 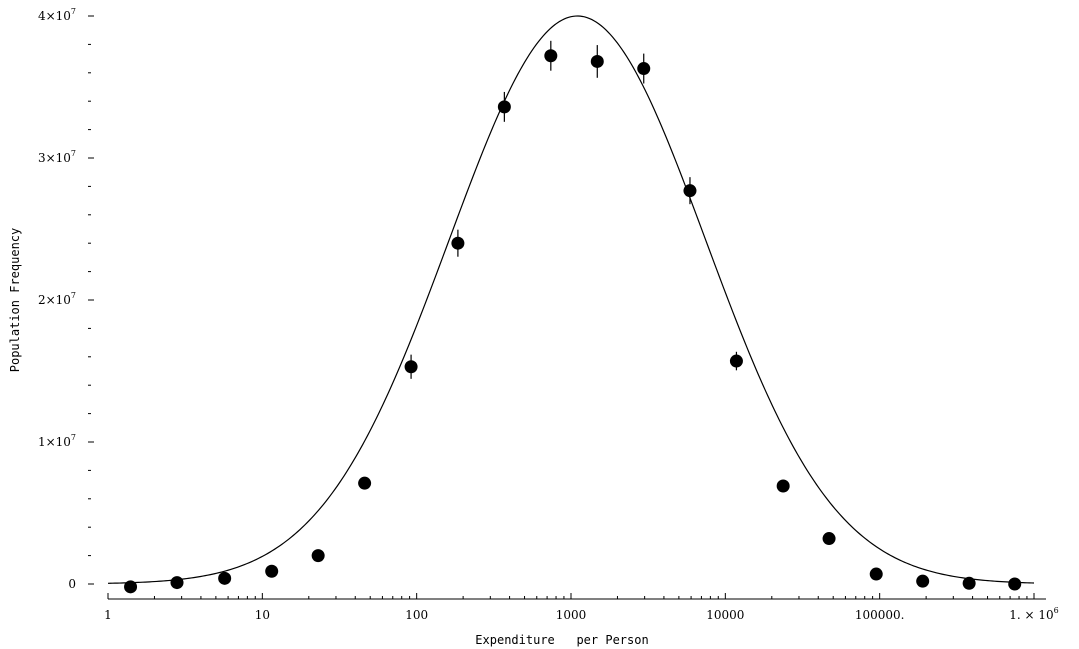 I want to click on x-tick-label: 1, so click(x=108, y=615).